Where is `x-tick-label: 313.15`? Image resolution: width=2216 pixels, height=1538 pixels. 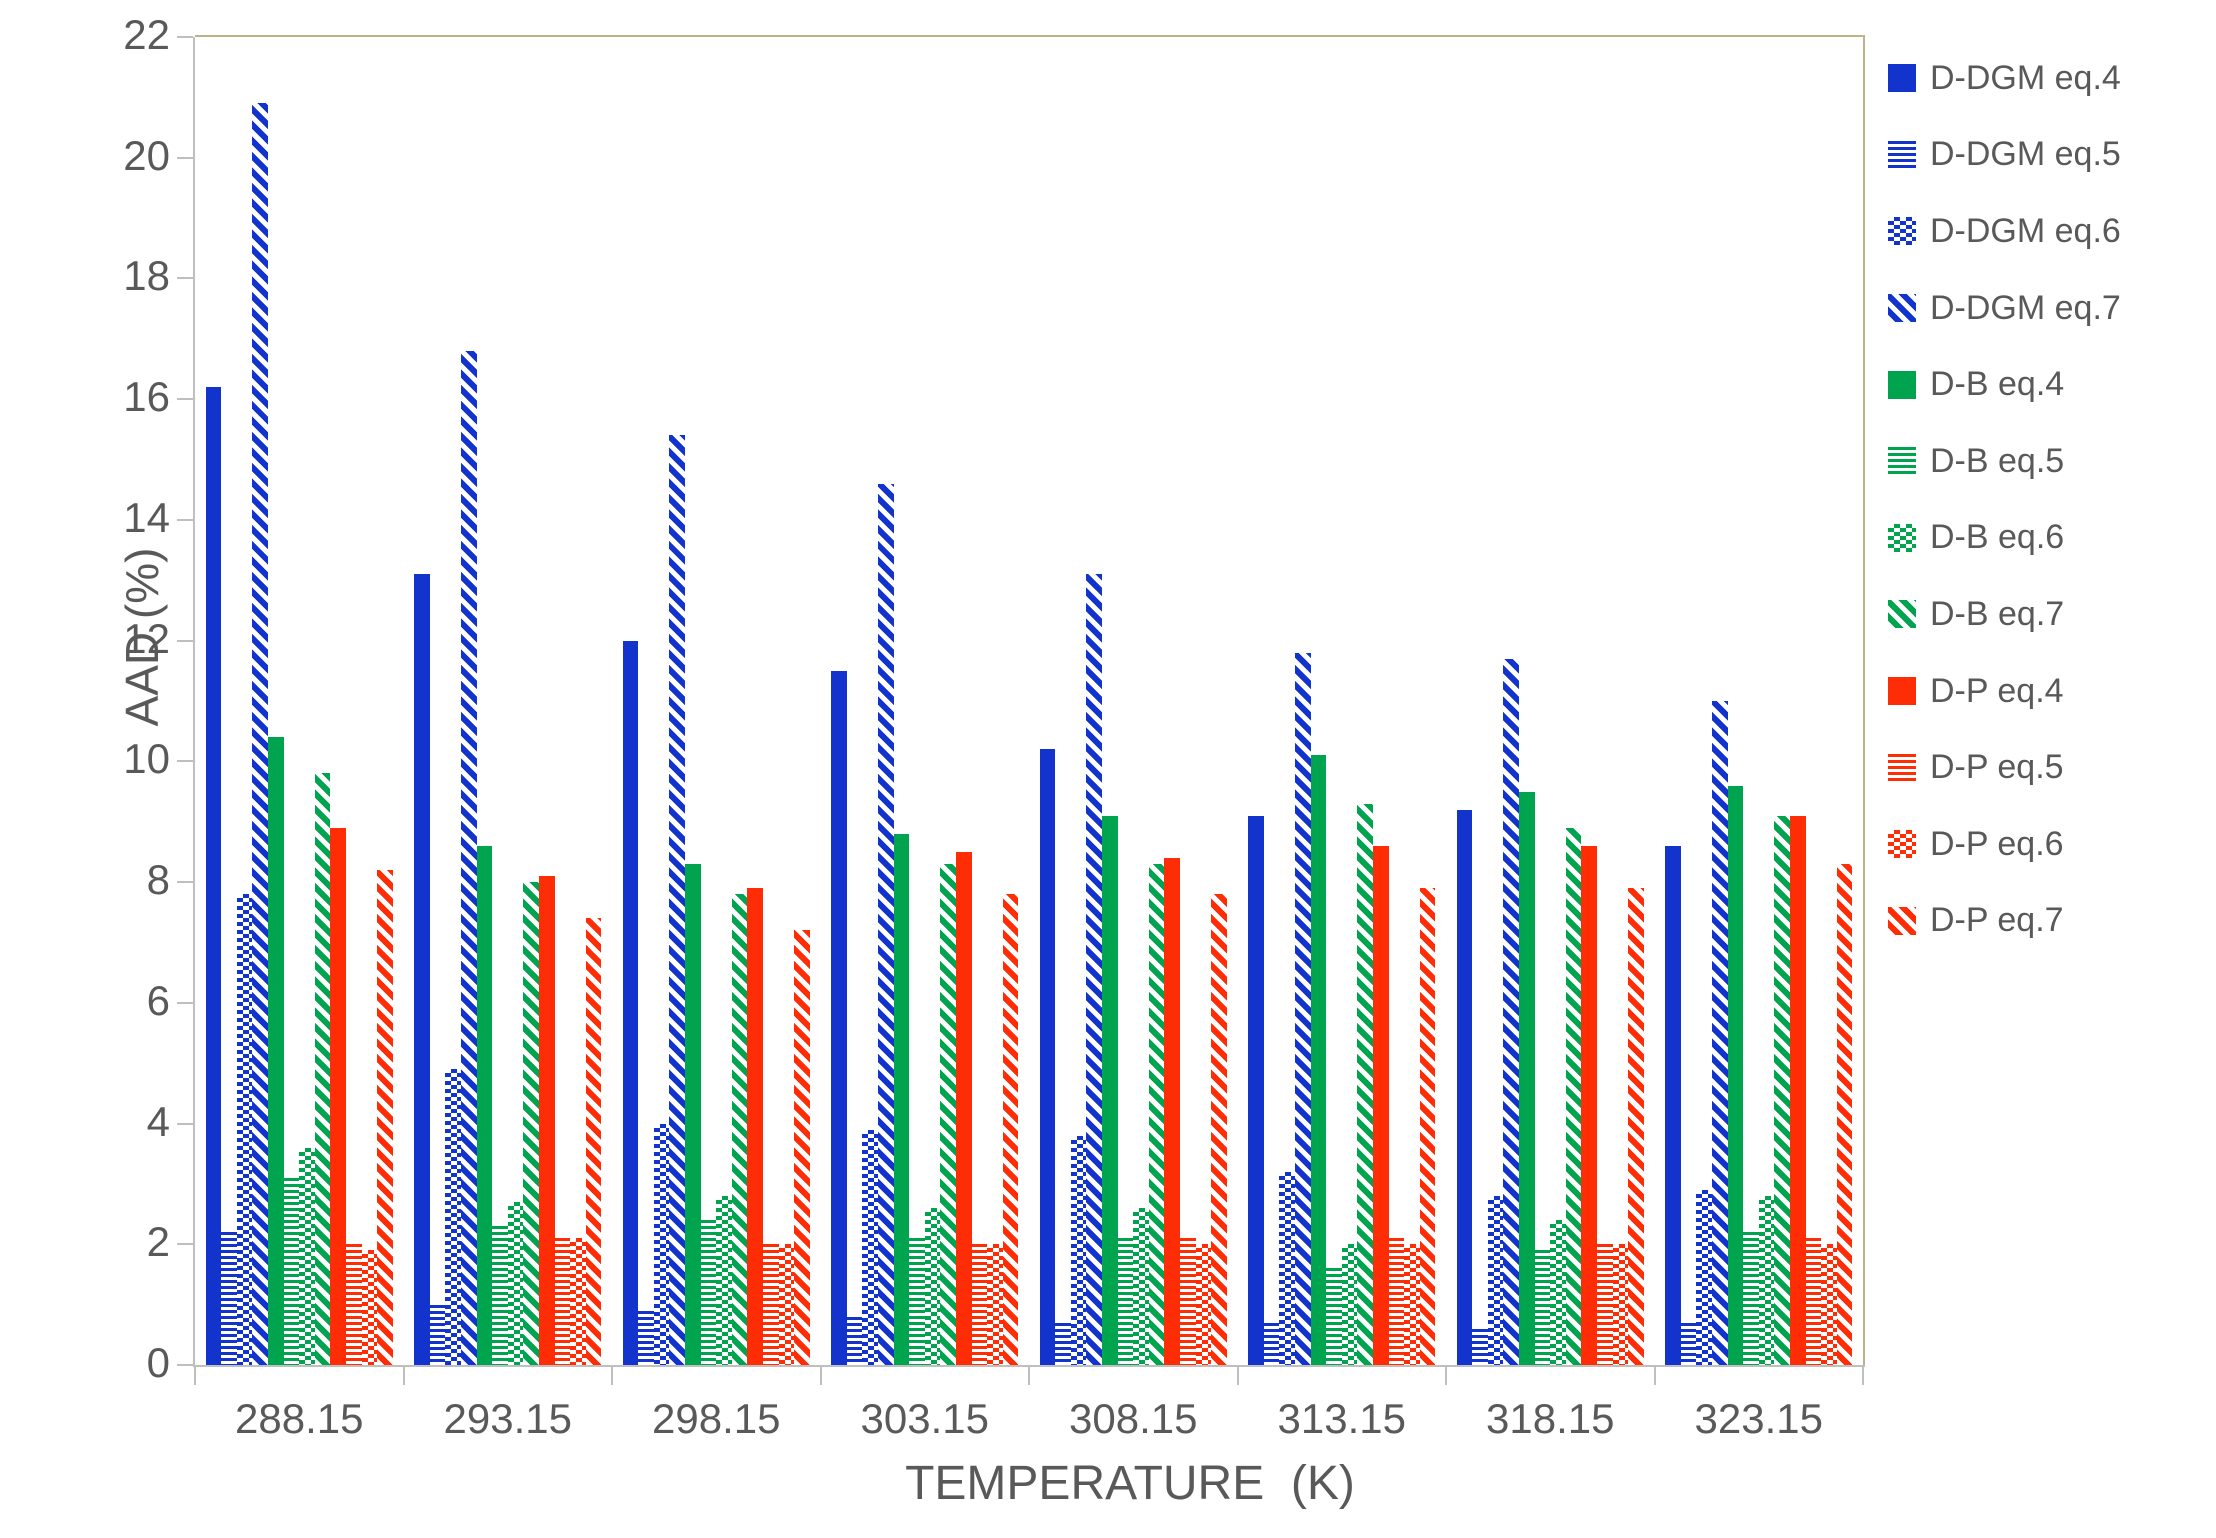 x-tick-label: 313.15 is located at coordinates (1341, 1418).